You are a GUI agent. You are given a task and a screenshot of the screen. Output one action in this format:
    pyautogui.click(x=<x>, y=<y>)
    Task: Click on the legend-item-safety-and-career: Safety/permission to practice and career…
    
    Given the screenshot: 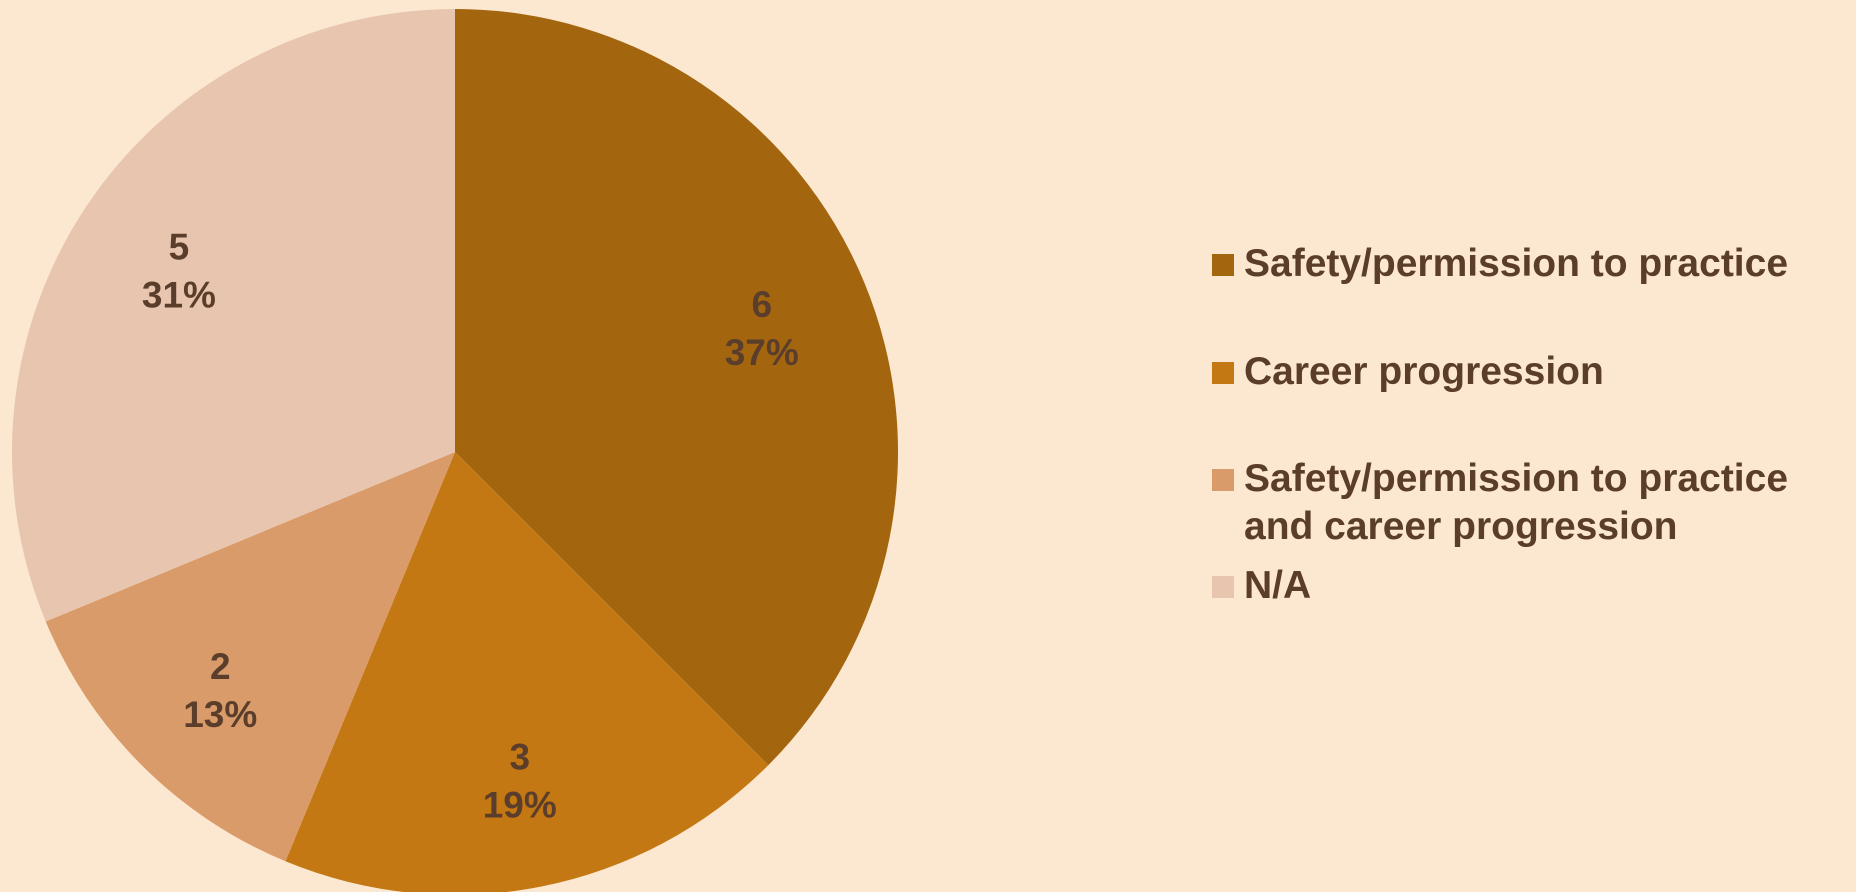 What is the action you would take?
    pyautogui.click(x=1528, y=503)
    